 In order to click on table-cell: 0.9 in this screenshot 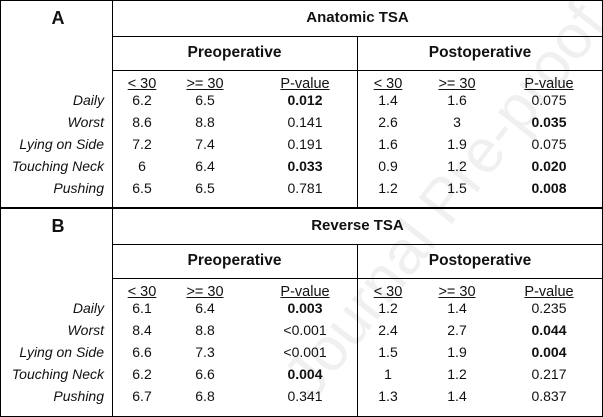, I will do `click(388, 166)`.